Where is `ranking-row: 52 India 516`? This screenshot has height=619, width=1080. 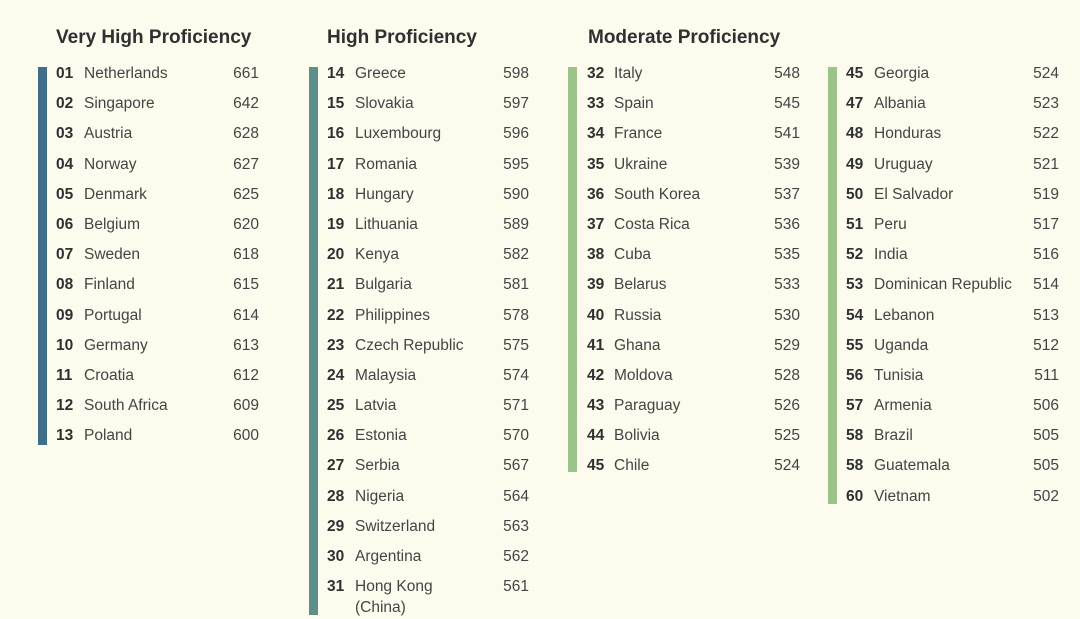 ranking-row: 52 India 516 is located at coordinates (952, 259).